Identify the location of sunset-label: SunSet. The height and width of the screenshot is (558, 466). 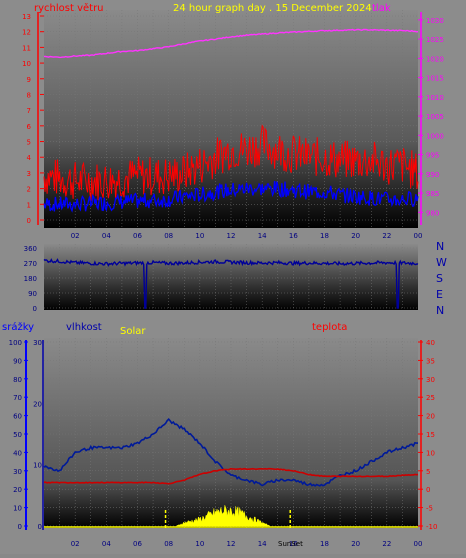
(290, 544).